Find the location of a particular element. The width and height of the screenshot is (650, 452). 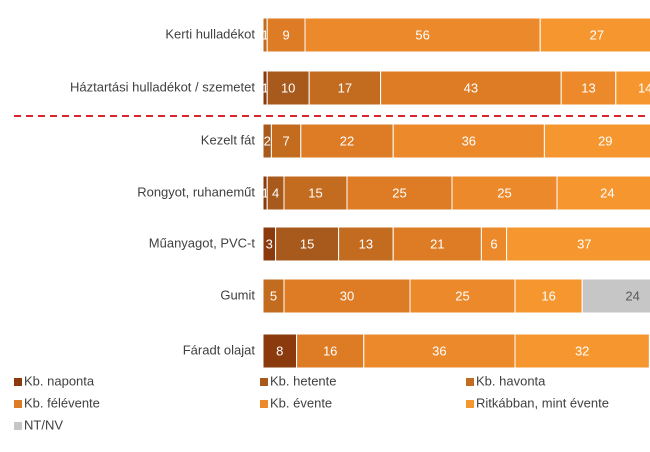

category-label: Rongyot, ruhaneműt is located at coordinates (196, 191).